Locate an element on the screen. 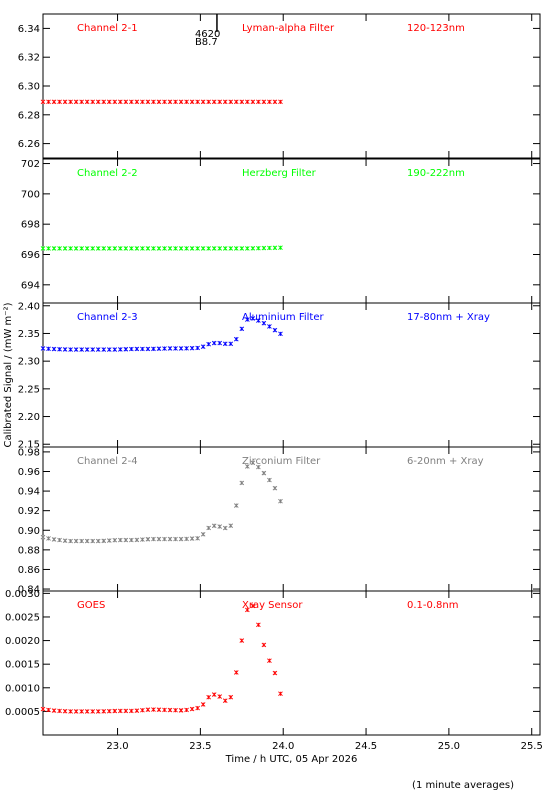 This screenshot has width=550, height=800. panel-channel-label: Channel 2-2 is located at coordinates (107, 173).